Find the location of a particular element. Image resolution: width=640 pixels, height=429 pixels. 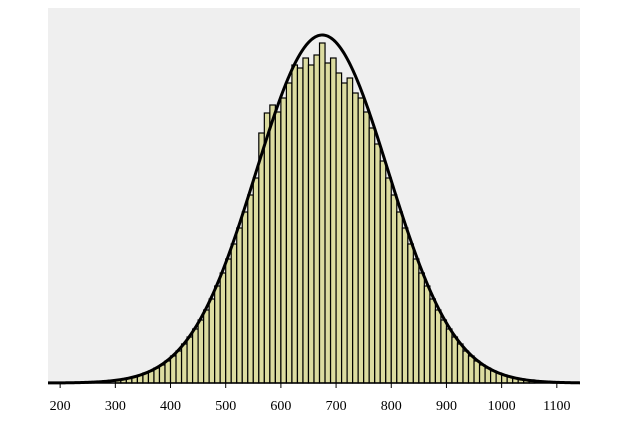

x-tick-label: 1000 is located at coordinates (502, 406).